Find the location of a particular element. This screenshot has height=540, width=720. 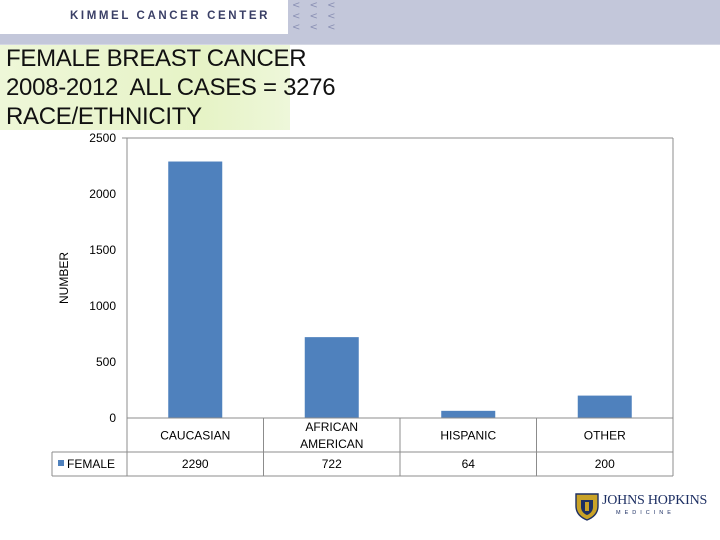

data-value-label: 64 is located at coordinates (469, 464).